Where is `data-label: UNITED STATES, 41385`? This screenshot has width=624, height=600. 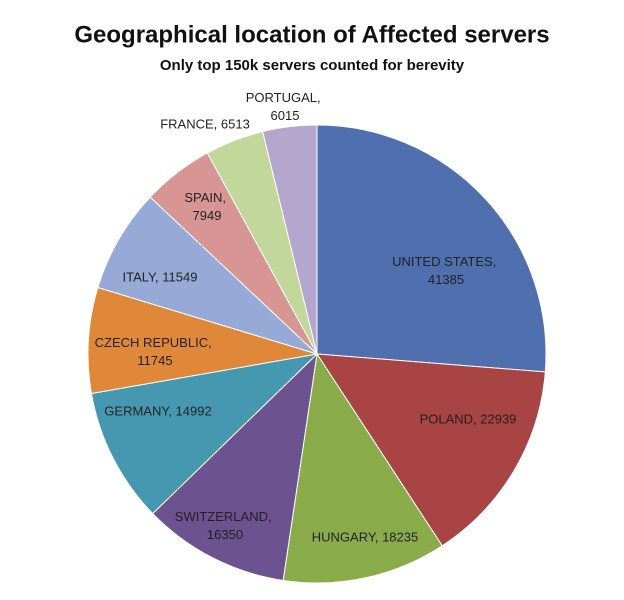
data-label: UNITED STATES, 41385 is located at coordinates (446, 270).